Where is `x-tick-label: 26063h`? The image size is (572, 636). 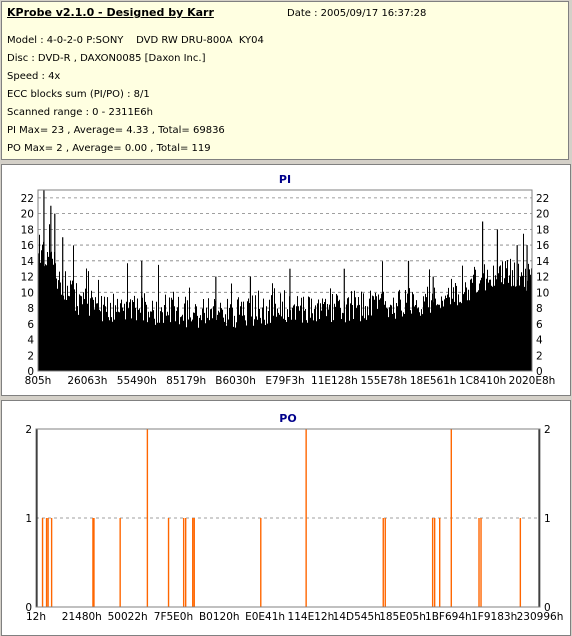
x-tick-label: 26063h is located at coordinates (87, 381).